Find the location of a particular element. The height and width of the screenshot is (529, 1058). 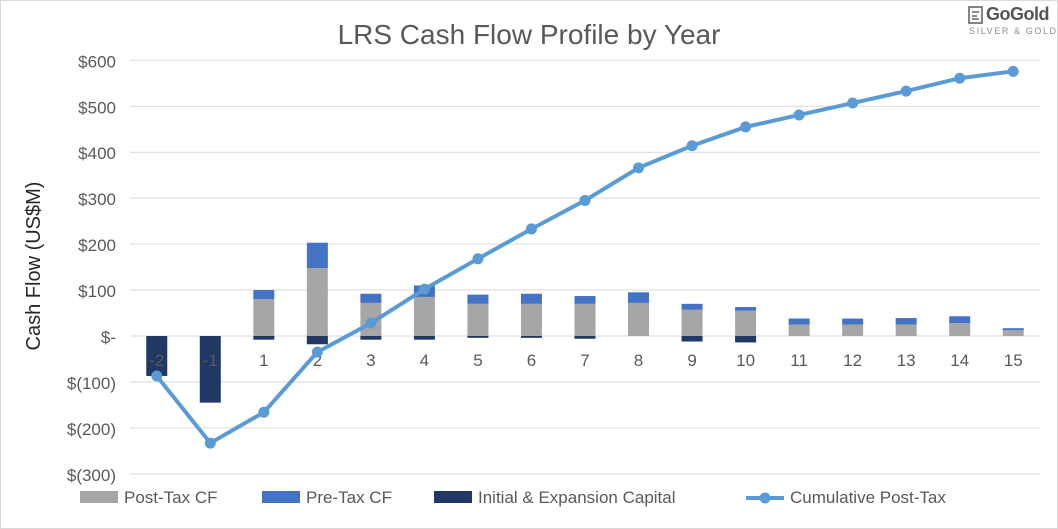

logo-name: GoGold is located at coordinates (1018, 14).